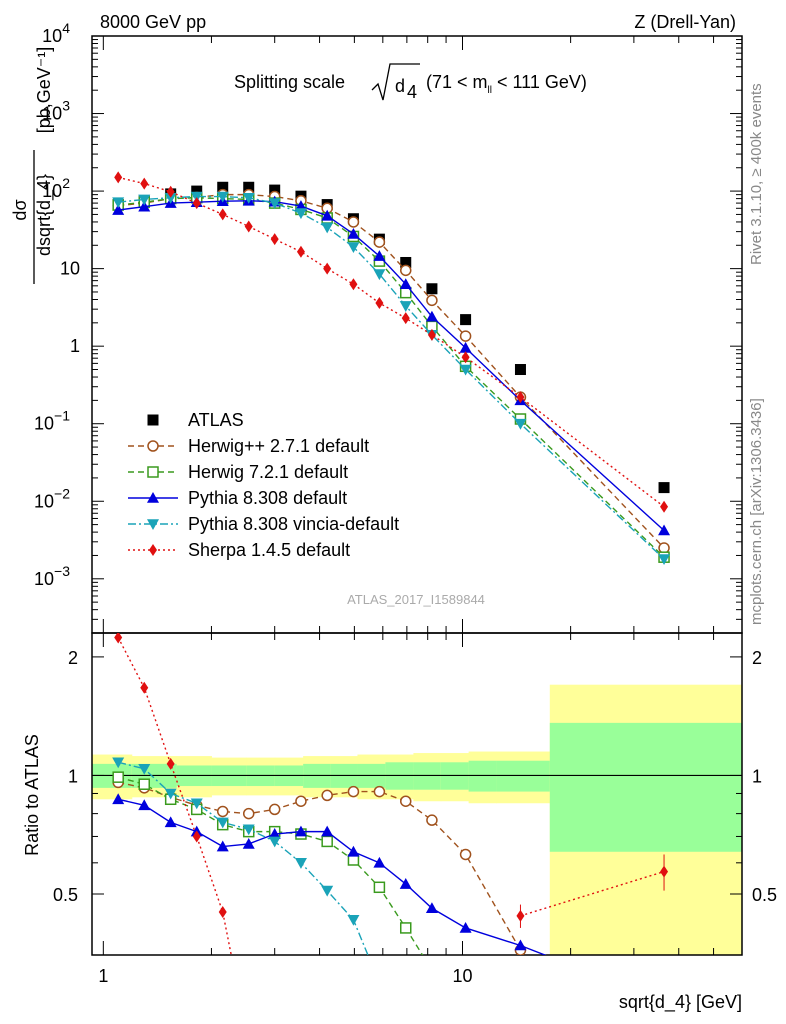 This screenshot has width=786, height=1024. What do you see at coordinates (400, 86) in the screenshot?
I see `svg-text: d` at bounding box center [400, 86].